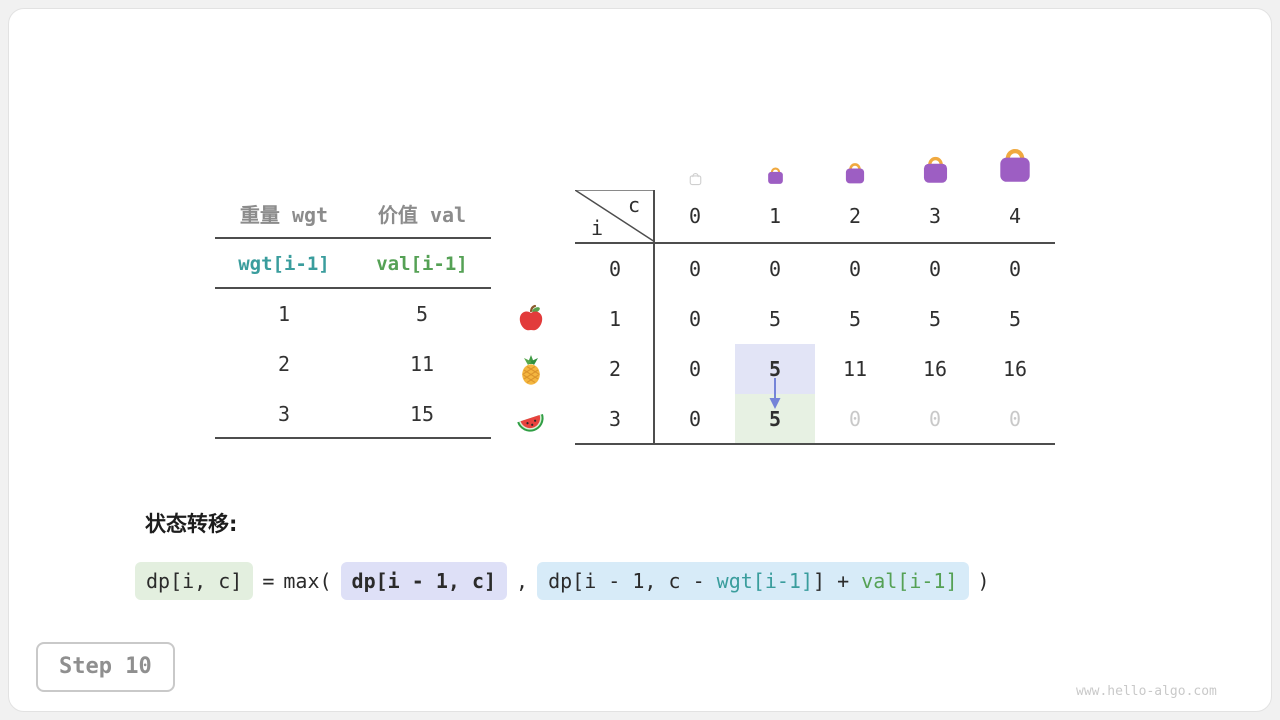 The image size is (1280, 720). I want to click on item-3-weight: 3, so click(284, 414).